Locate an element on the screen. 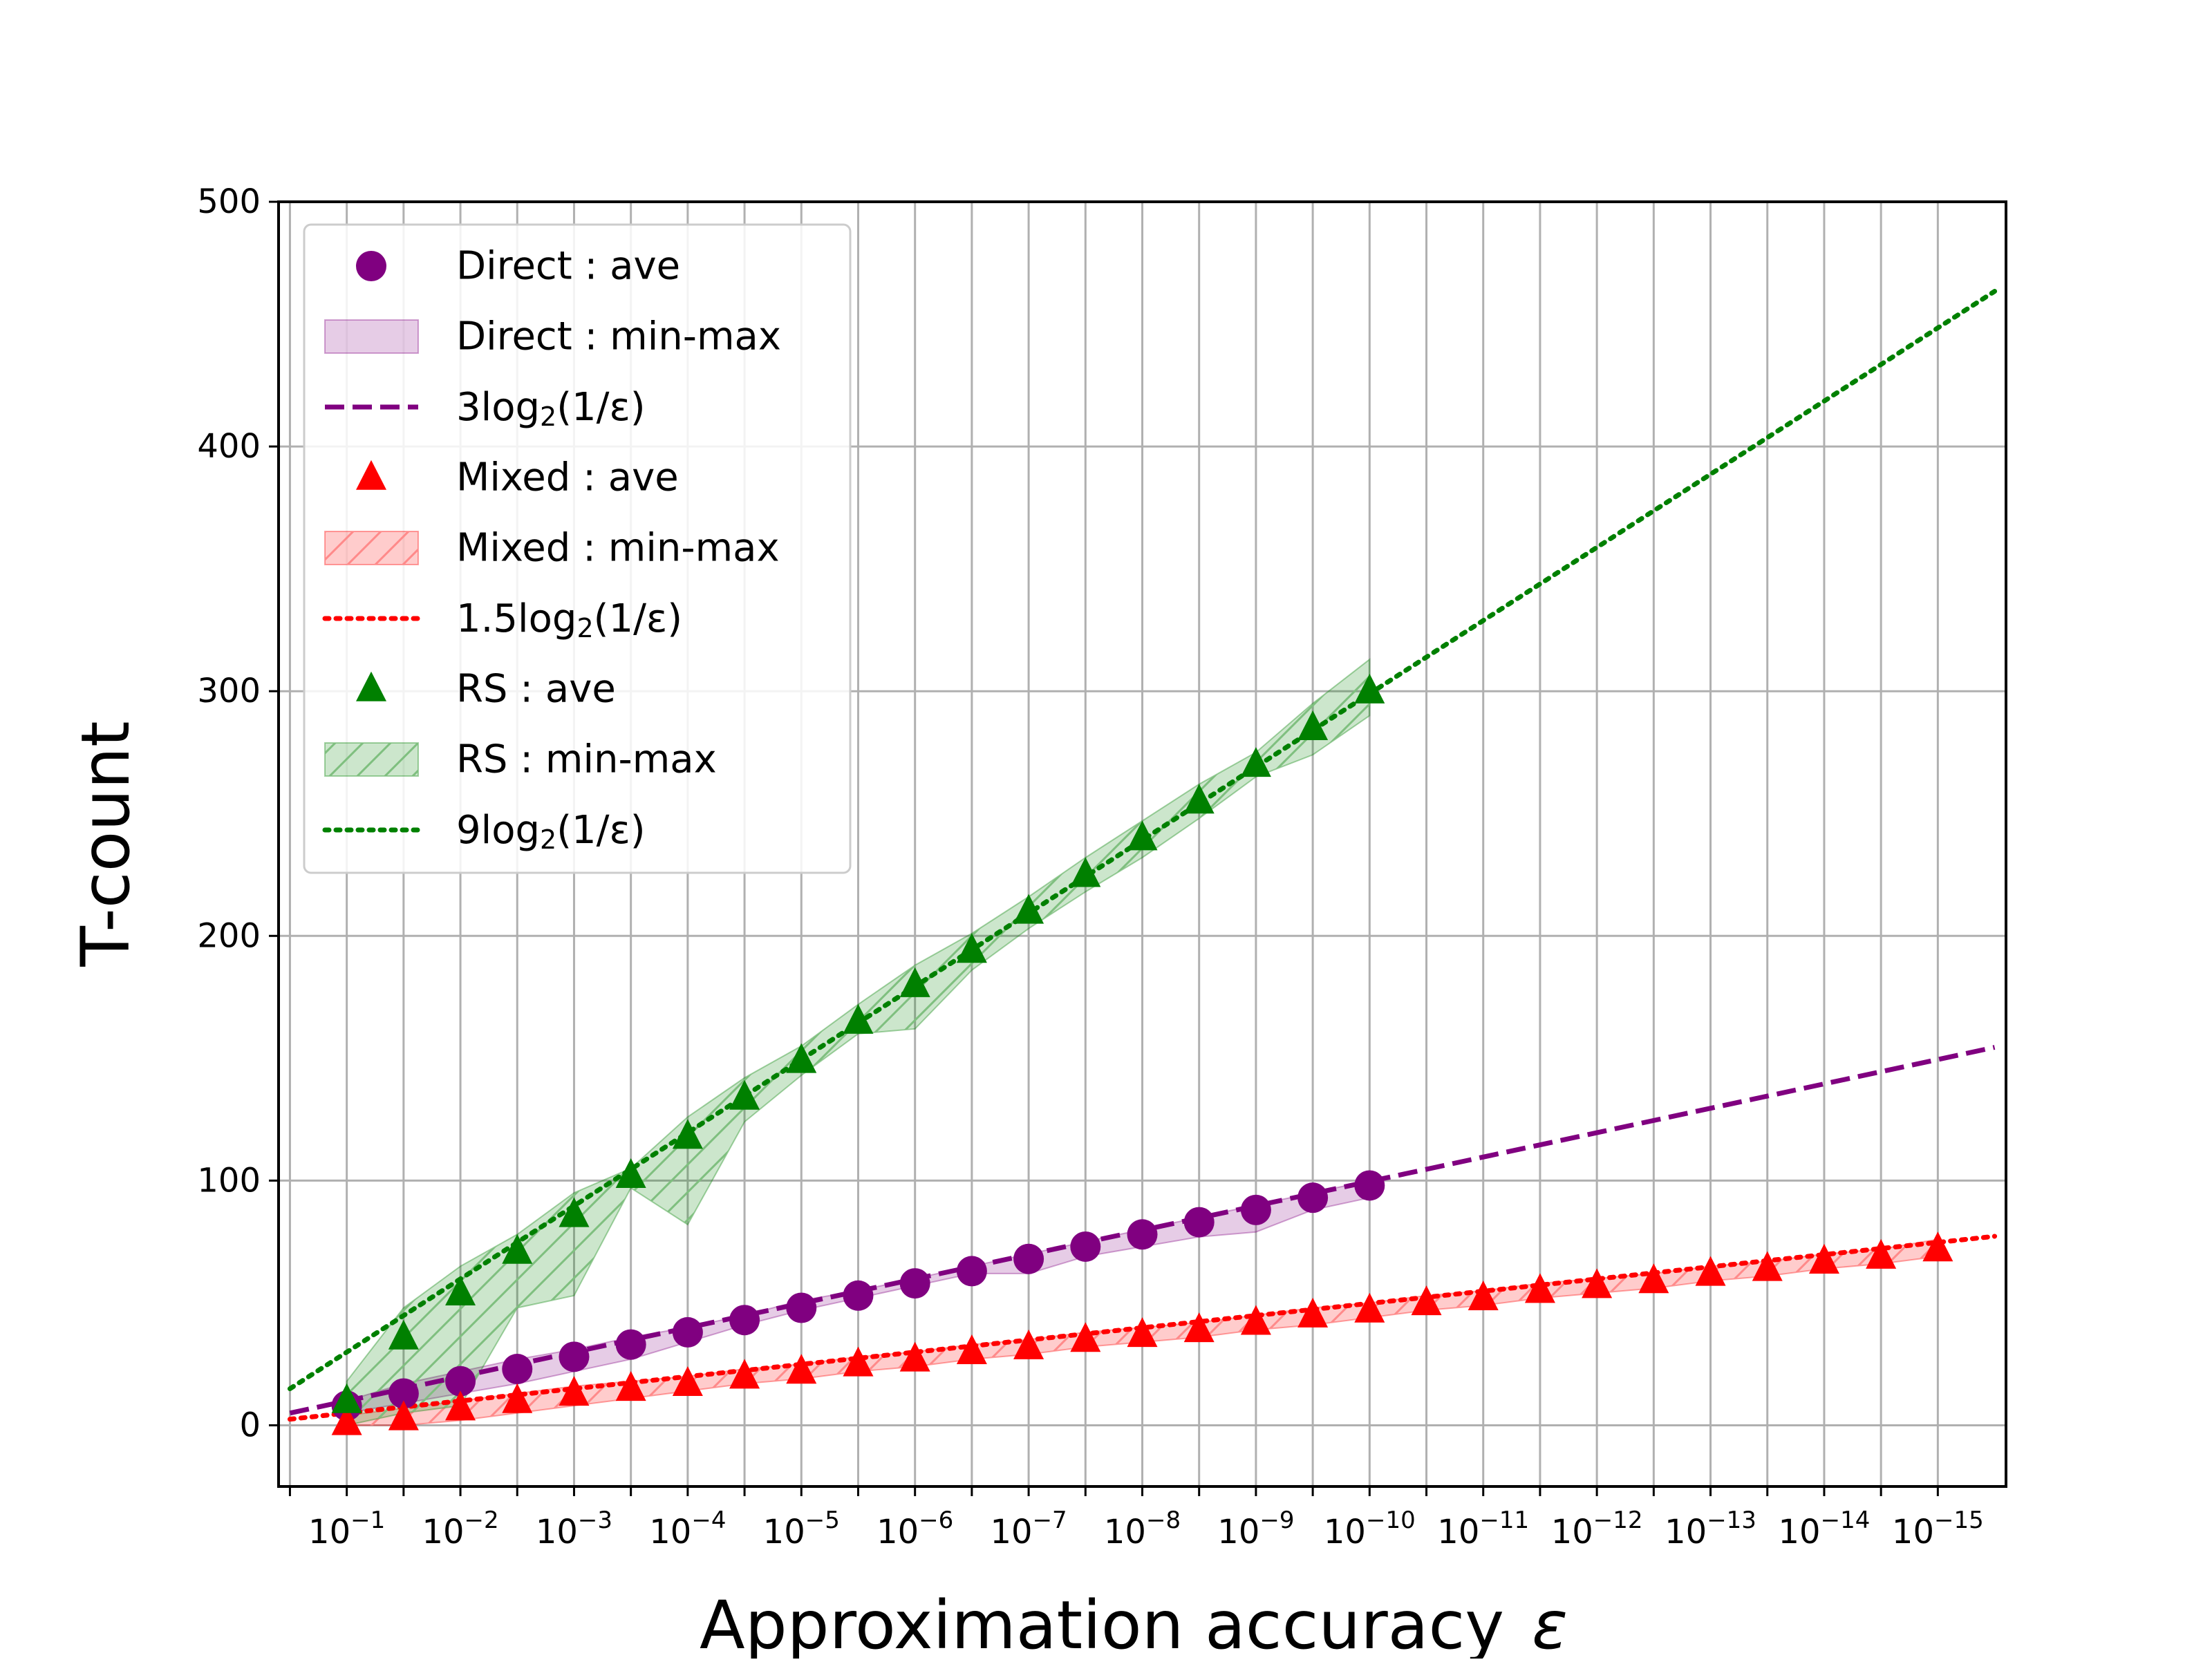 This screenshot has height=1662, width=2212. y-tick-label: 500 is located at coordinates (229, 201).